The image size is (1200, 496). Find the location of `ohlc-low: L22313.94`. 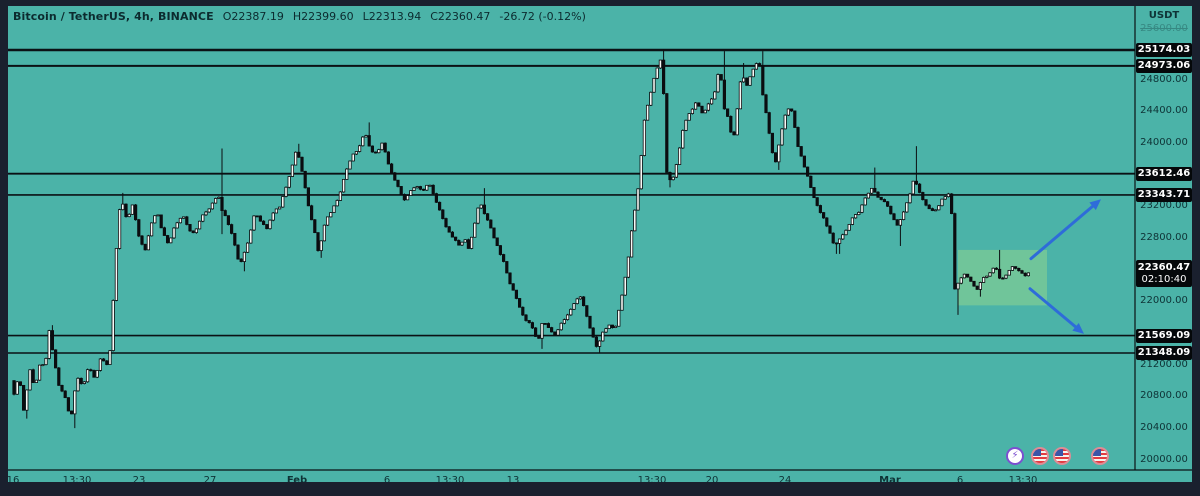

ohlc-low: L22313.94 is located at coordinates (392, 16).